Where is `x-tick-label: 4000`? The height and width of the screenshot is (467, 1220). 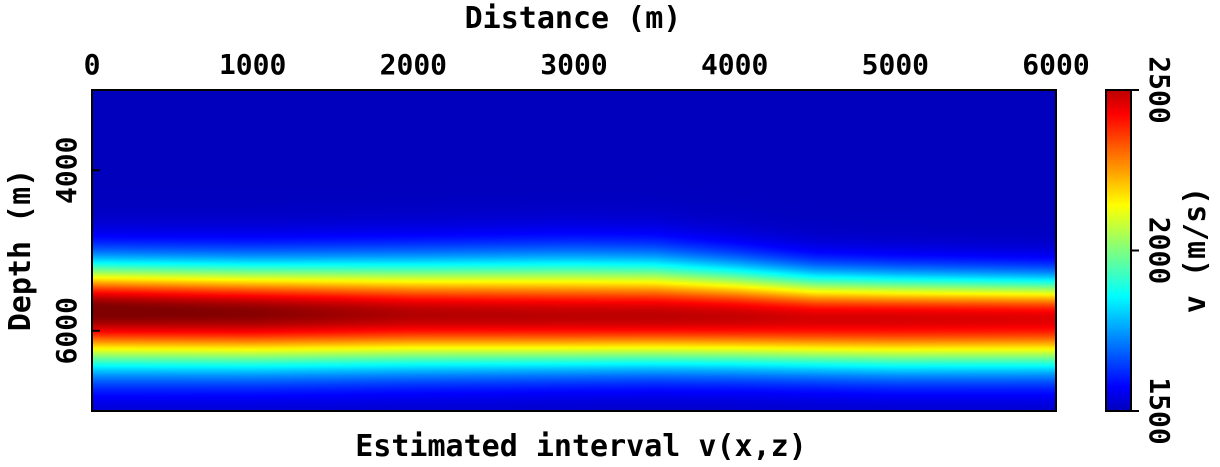
x-tick-label: 4000 is located at coordinates (734, 64).